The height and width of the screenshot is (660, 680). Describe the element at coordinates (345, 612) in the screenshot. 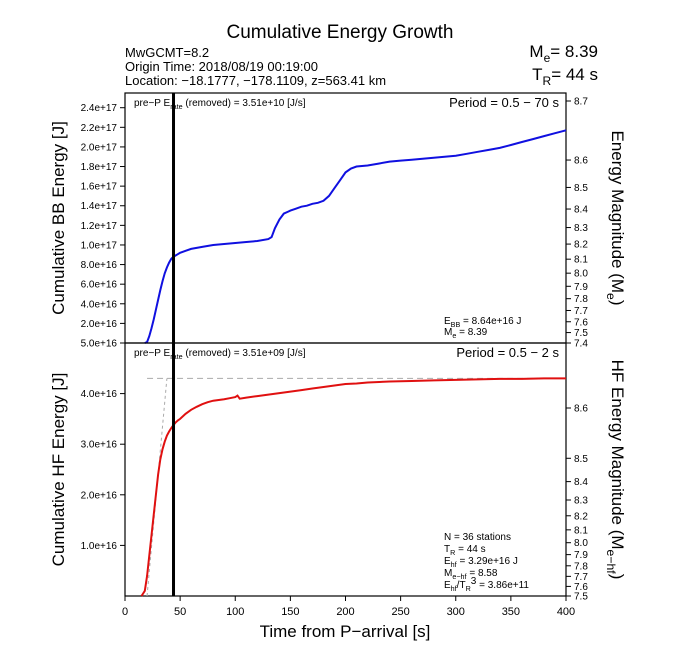

I see `x-tick-label: 200` at that location.